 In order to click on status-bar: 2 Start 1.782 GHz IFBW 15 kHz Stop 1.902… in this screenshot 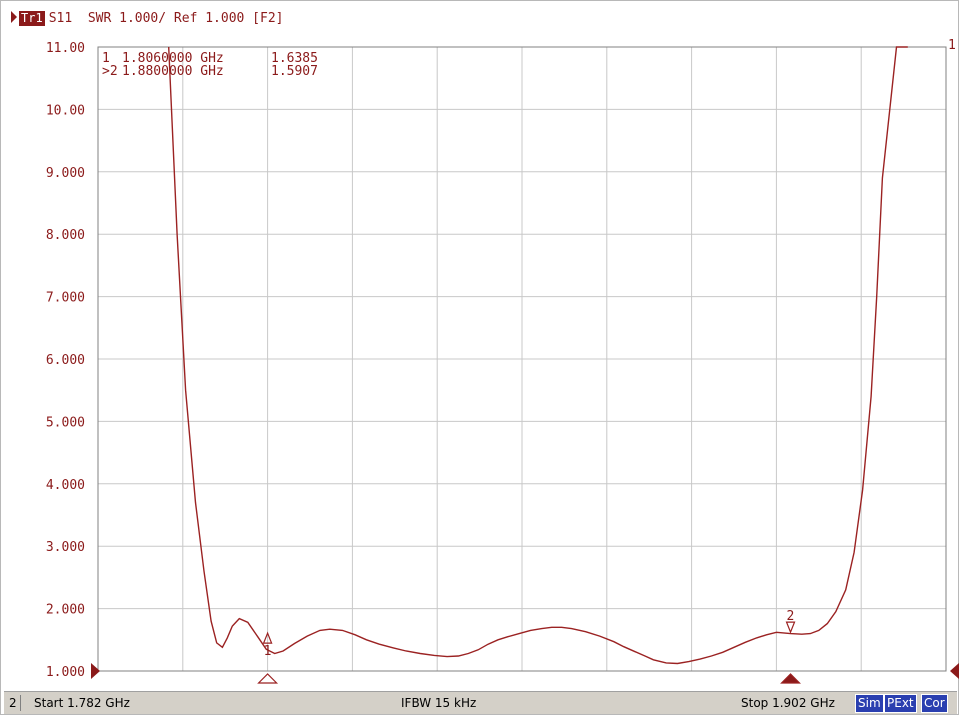, I will do `click(480, 702)`.